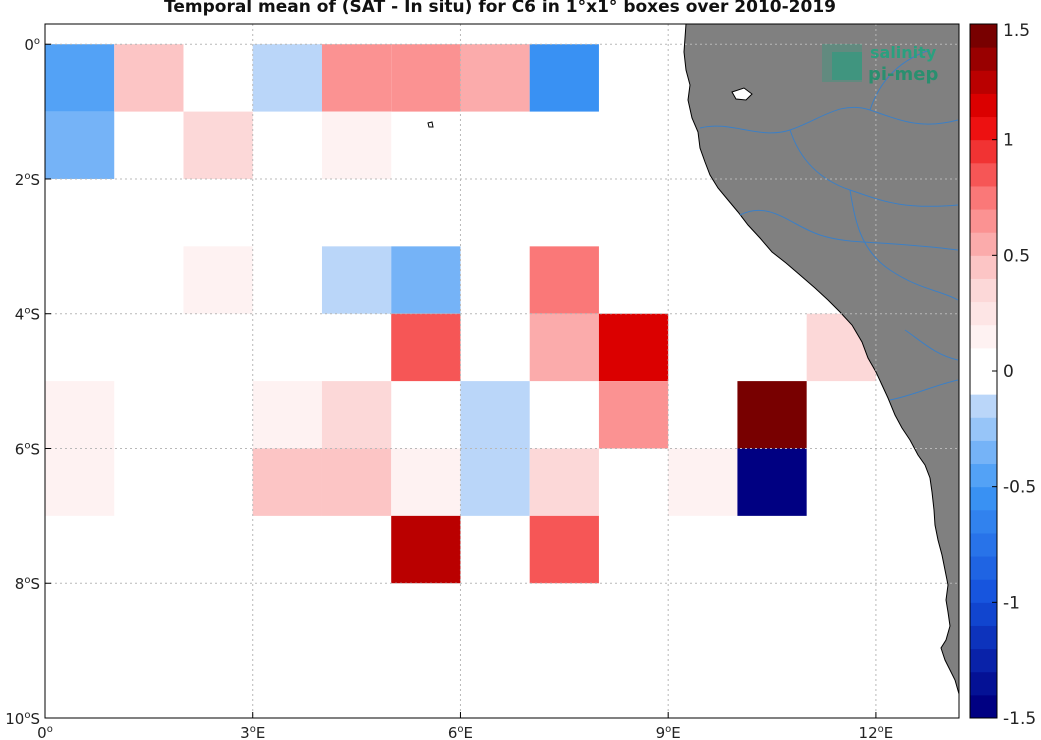 The width and height of the screenshot is (1041, 740). Describe the element at coordinates (847, 66) in the screenshot. I see `logo-icon` at that location.